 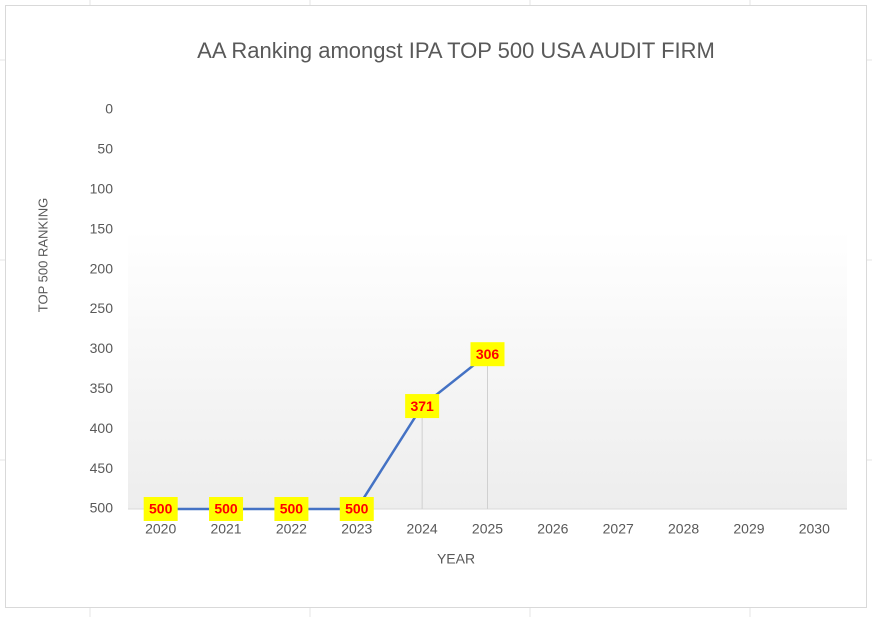 What do you see at coordinates (487, 529) in the screenshot?
I see `x-tick-label: 2025` at bounding box center [487, 529].